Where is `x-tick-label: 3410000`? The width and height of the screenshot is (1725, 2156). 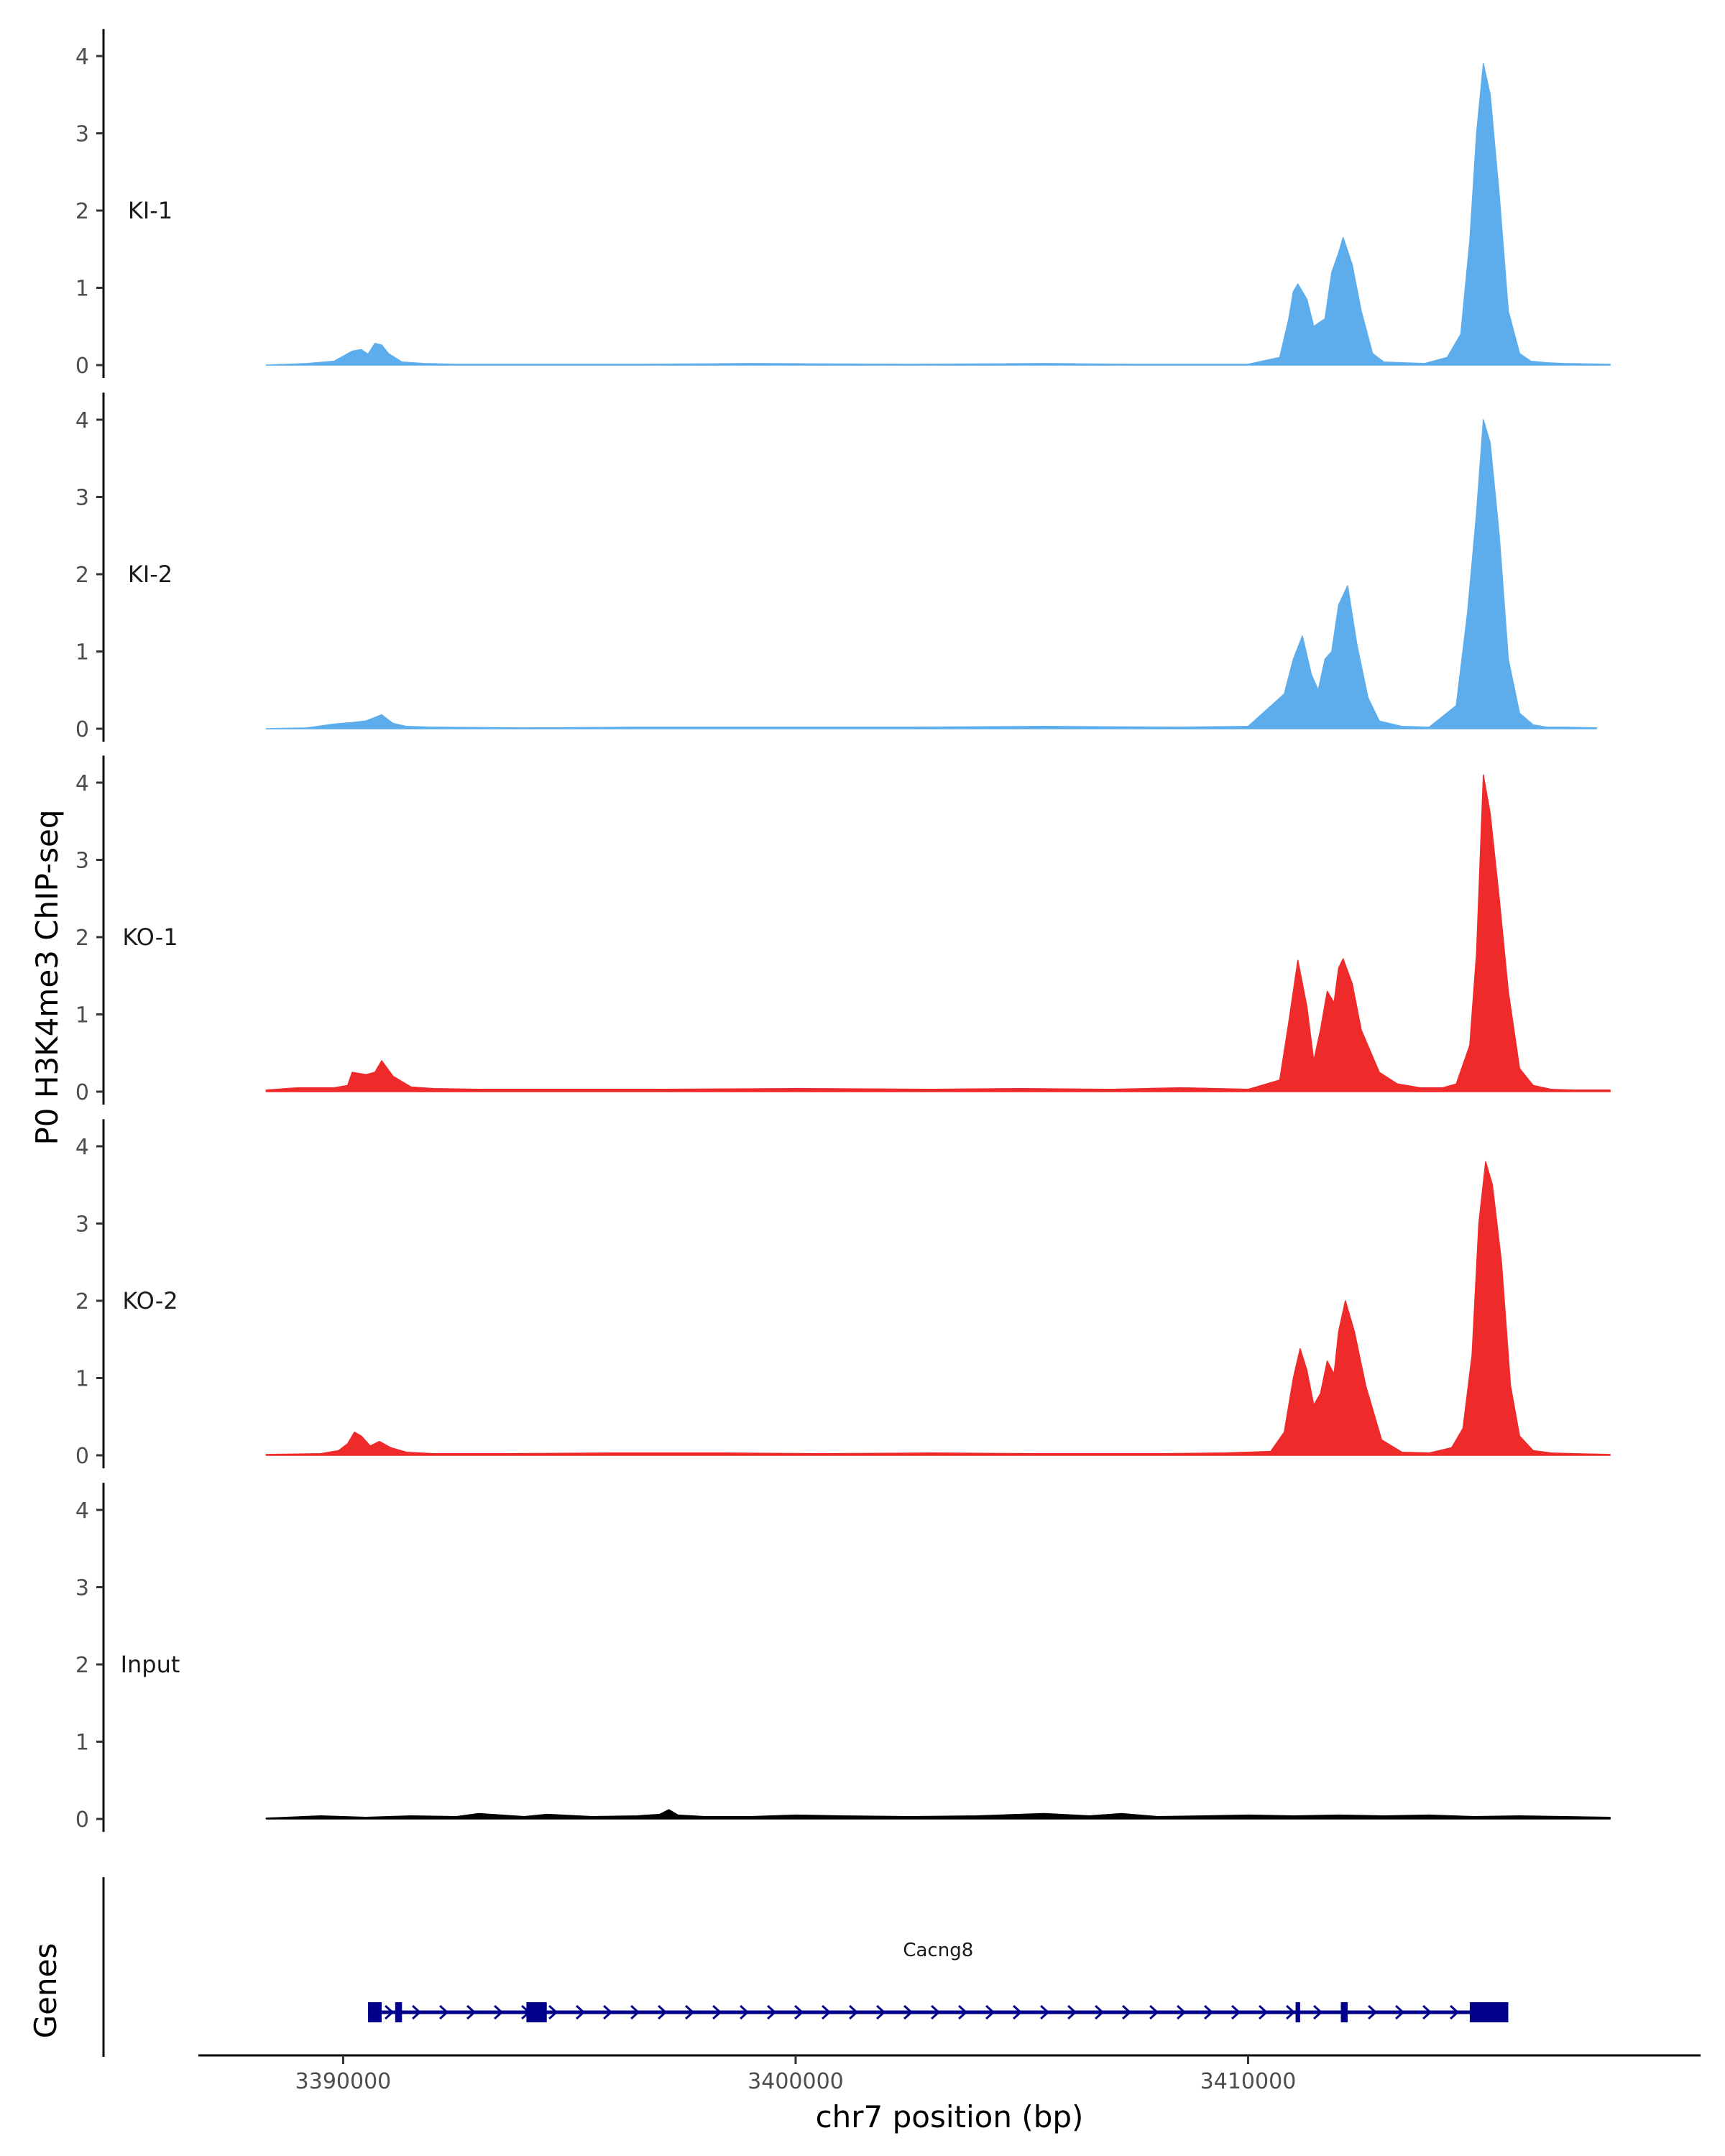 x-tick-label: 3410000 is located at coordinates (1248, 2082).